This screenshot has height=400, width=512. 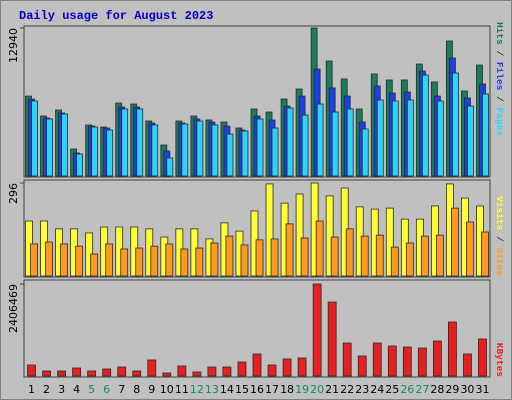 What do you see at coordinates (76, 389) in the screenshot?
I see `x-tick-label: 4` at bounding box center [76, 389].